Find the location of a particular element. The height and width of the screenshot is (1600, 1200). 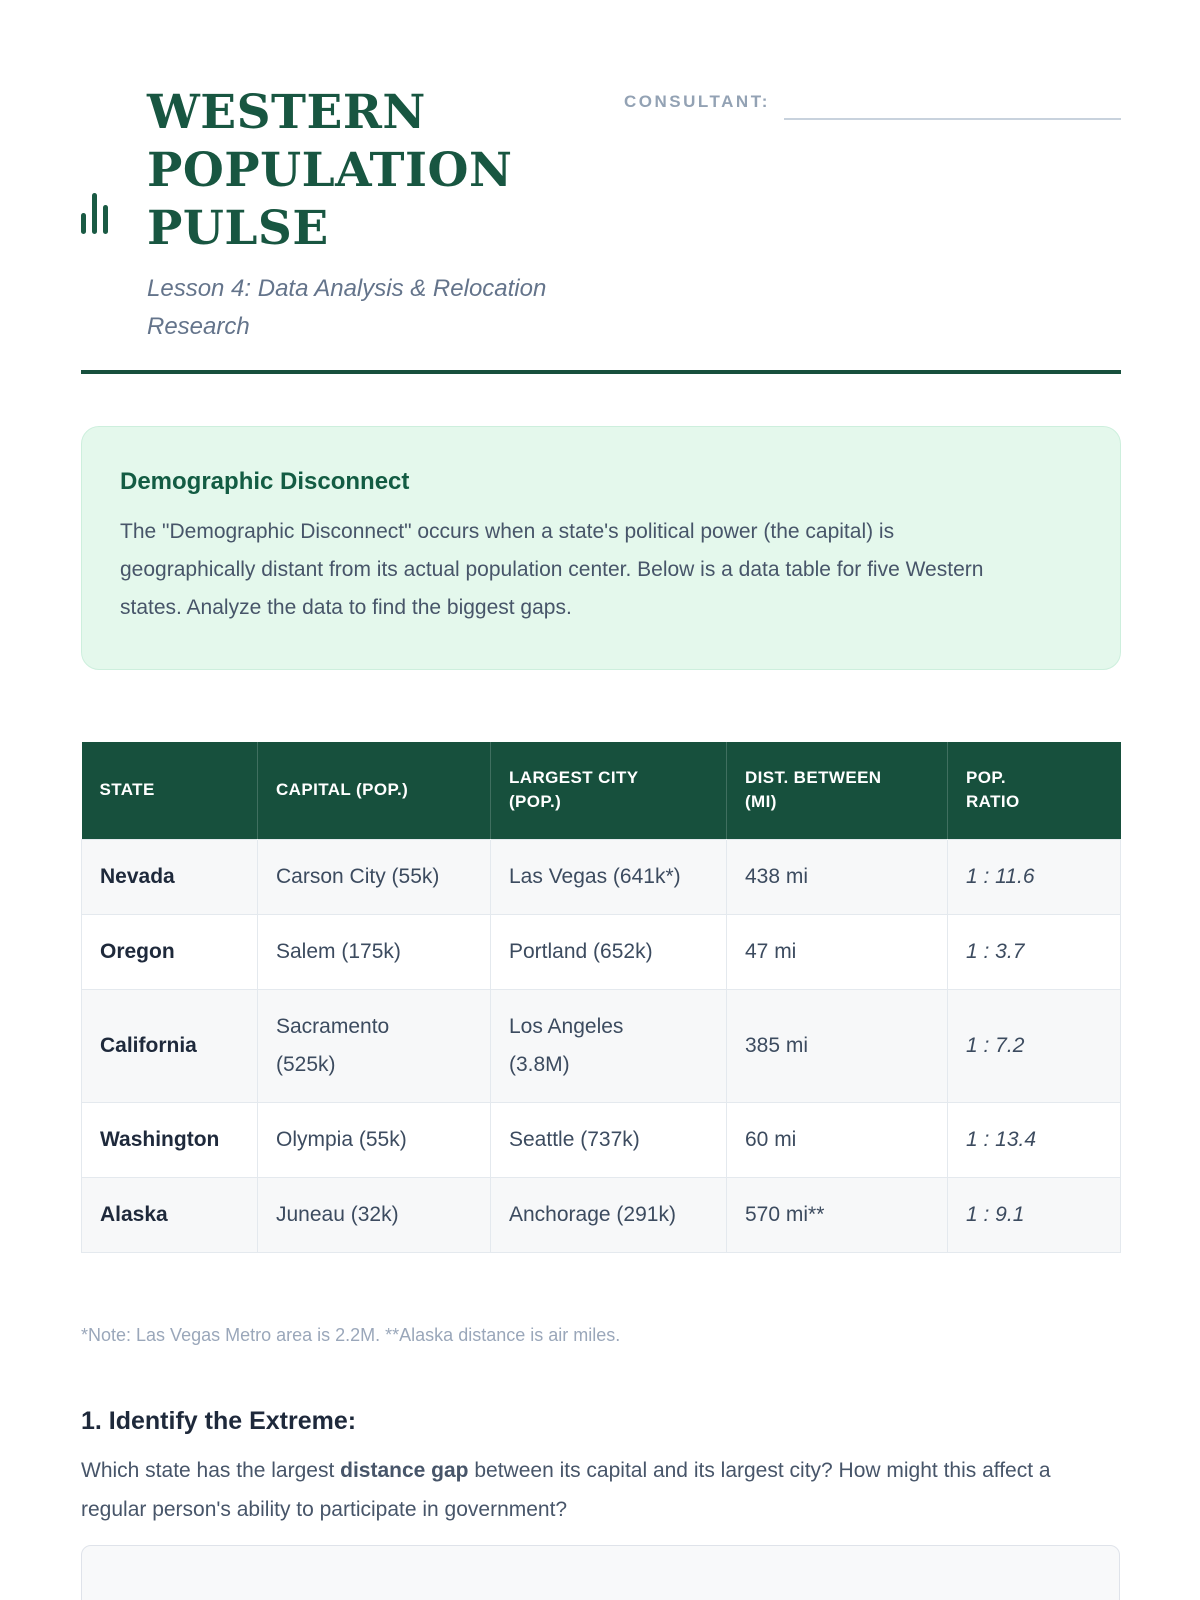

largest-city-cell: Seattle (737k) is located at coordinates (608, 1139).